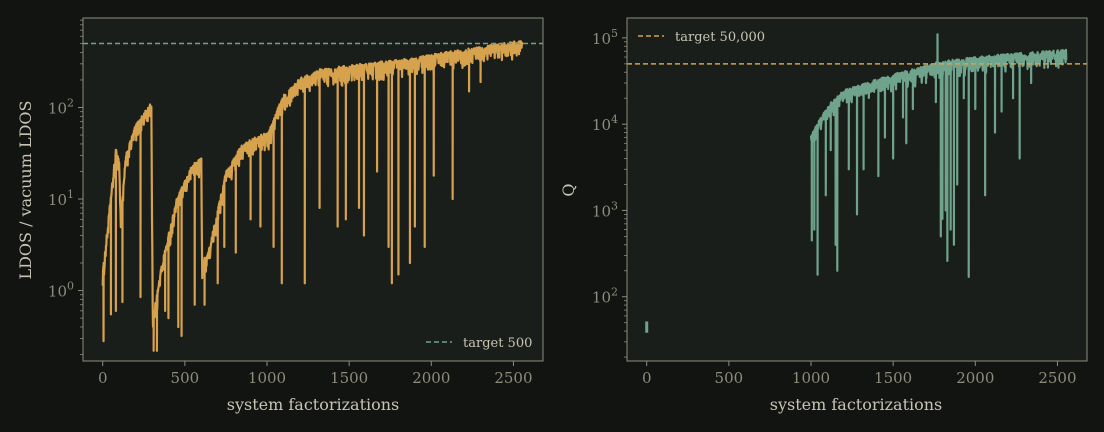 This screenshot has height=432, width=1104. What do you see at coordinates (856, 404) in the screenshot?
I see `q-x-axis-label: system factorizations` at bounding box center [856, 404].